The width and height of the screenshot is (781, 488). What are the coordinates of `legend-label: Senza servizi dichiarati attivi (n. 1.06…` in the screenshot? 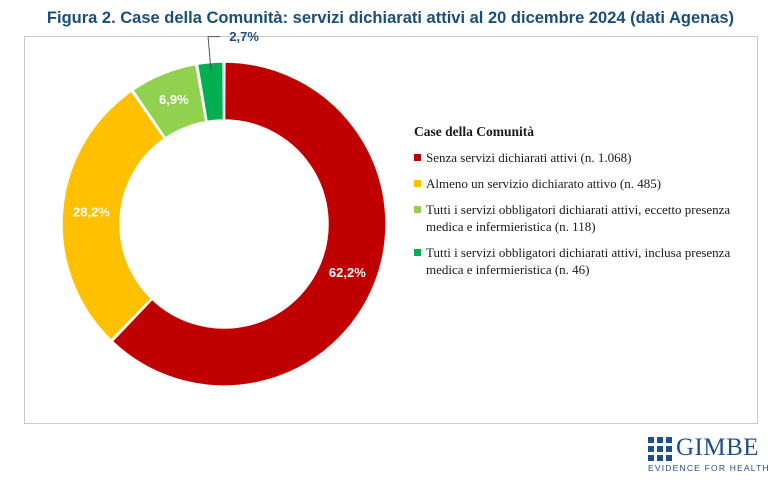 It's located at (529, 157).